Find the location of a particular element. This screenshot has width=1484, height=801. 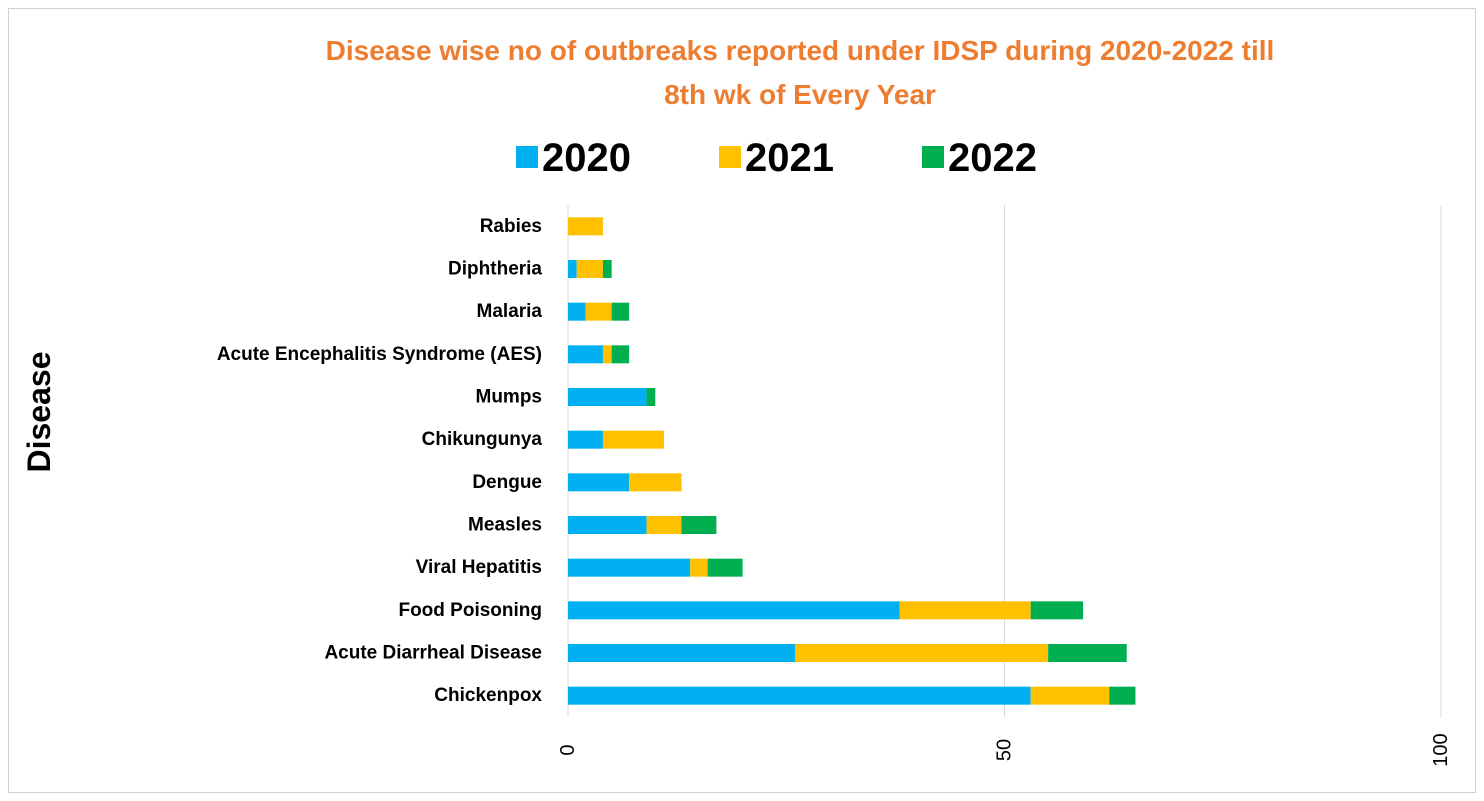

category-label: Diphtheria is located at coordinates (495, 269).